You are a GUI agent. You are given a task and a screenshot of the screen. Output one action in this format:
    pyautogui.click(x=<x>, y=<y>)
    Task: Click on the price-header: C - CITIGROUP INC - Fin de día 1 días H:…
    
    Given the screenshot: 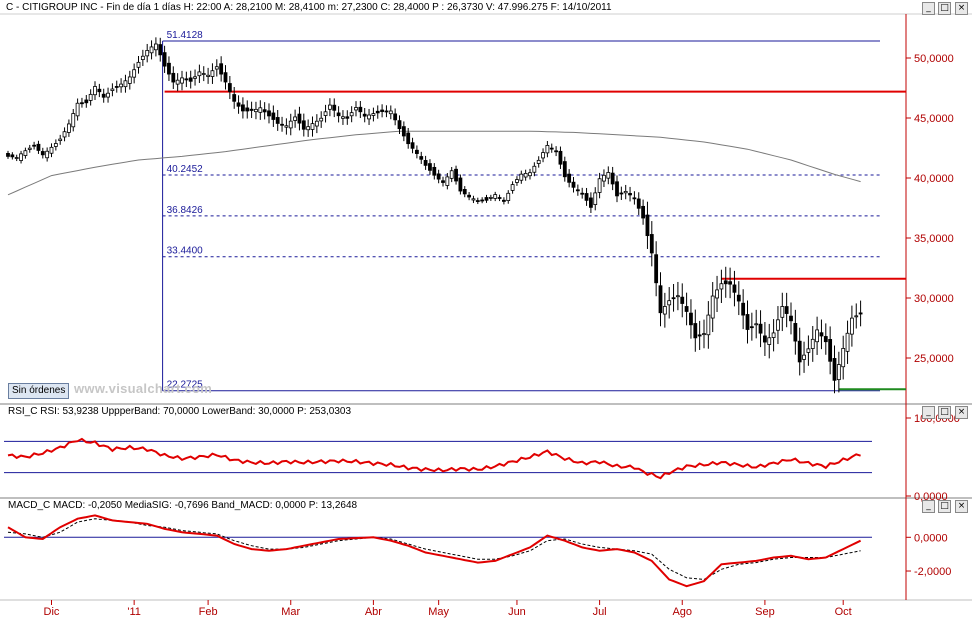 What is the action you would take?
    pyautogui.click(x=309, y=7)
    